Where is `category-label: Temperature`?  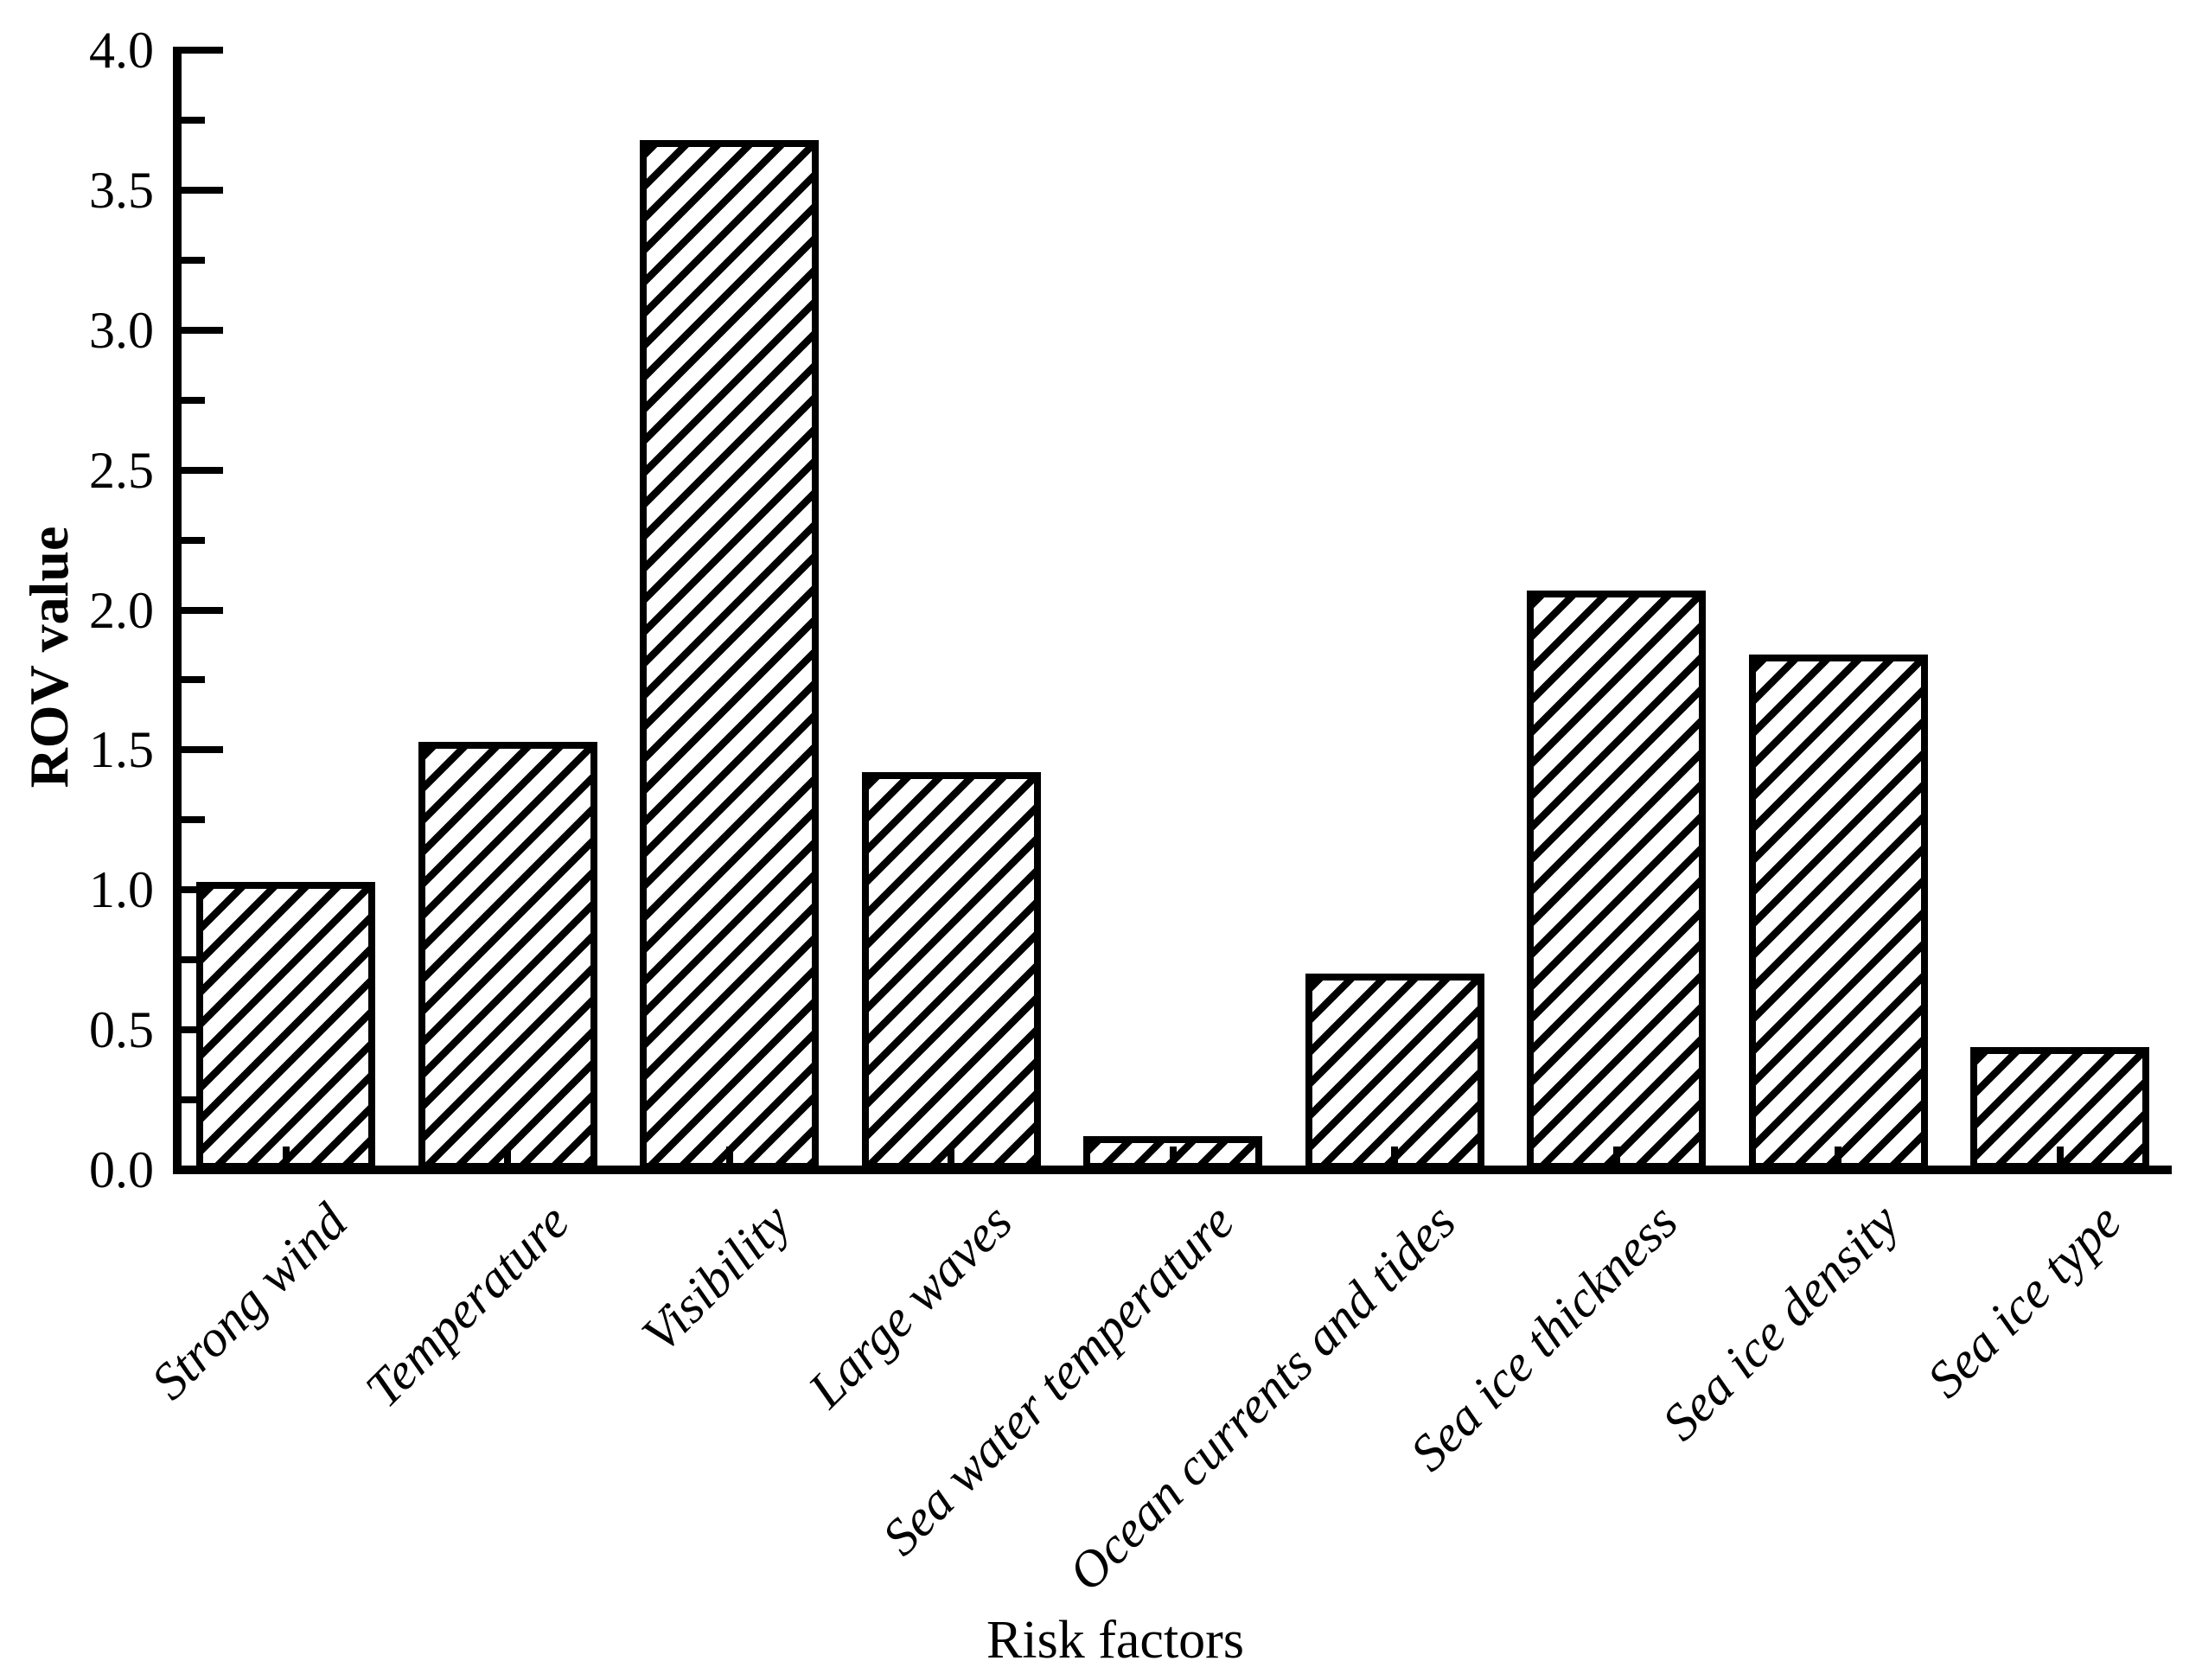
category-label: Temperature is located at coordinates (467, 1305).